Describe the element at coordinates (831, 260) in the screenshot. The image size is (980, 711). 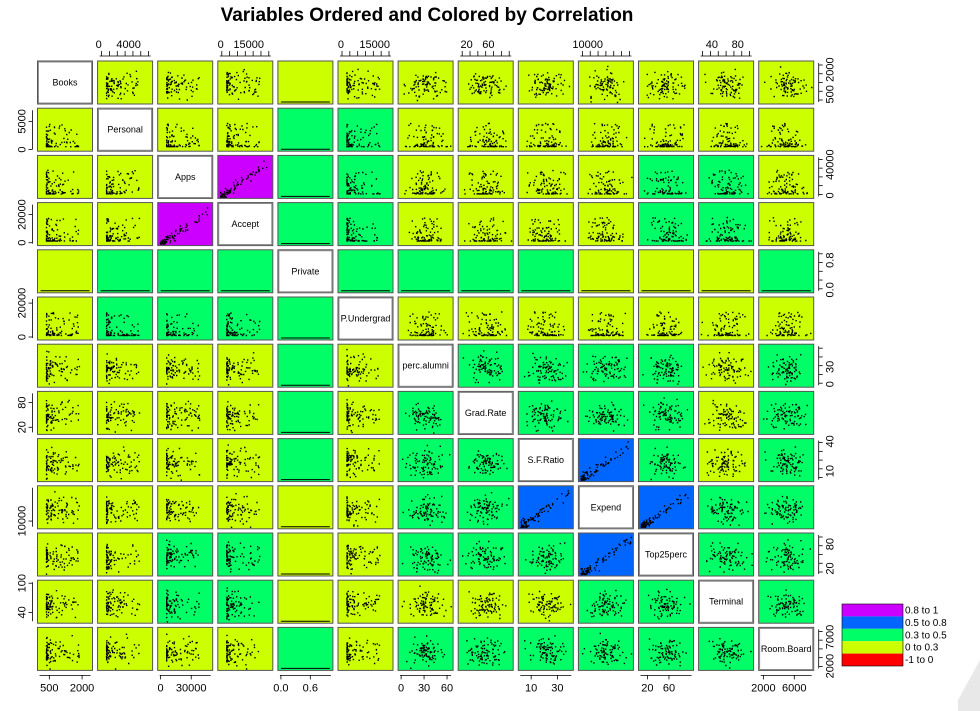
I see `tick-label: 0.8` at that location.